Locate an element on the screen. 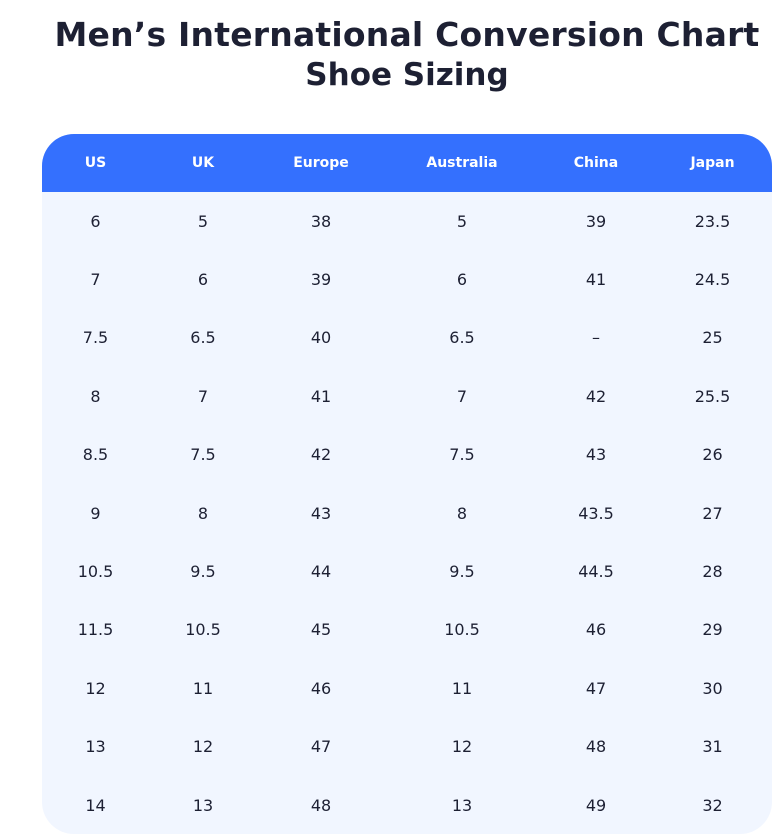 The image size is (784, 834). column-header-uk: UK is located at coordinates (203, 163).